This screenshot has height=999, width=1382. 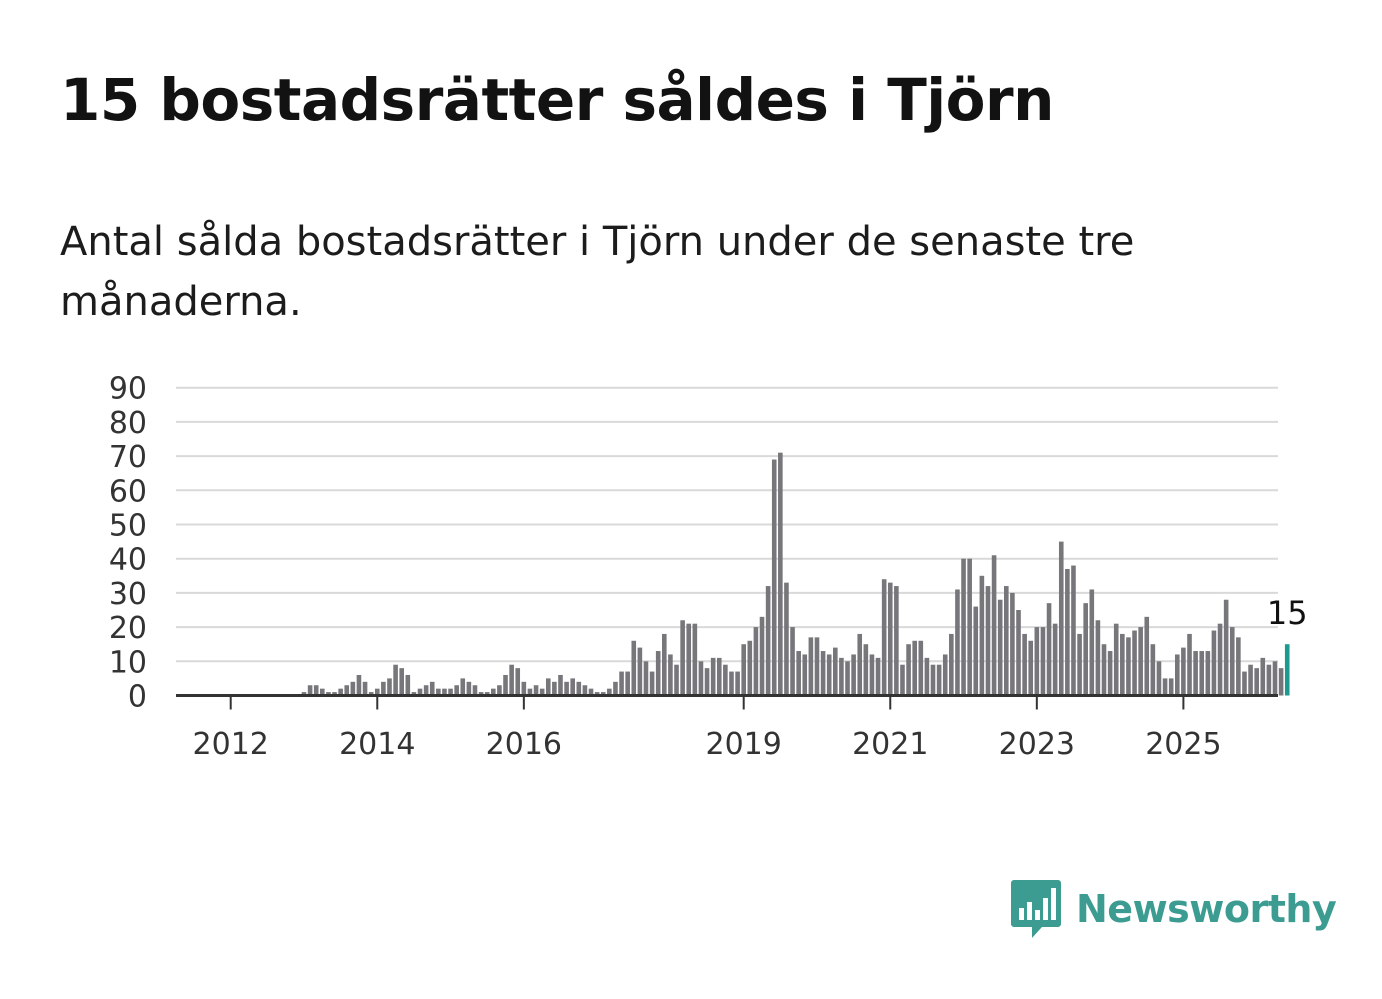 I want to click on x-tick-label: 2025, so click(x=1183, y=744).